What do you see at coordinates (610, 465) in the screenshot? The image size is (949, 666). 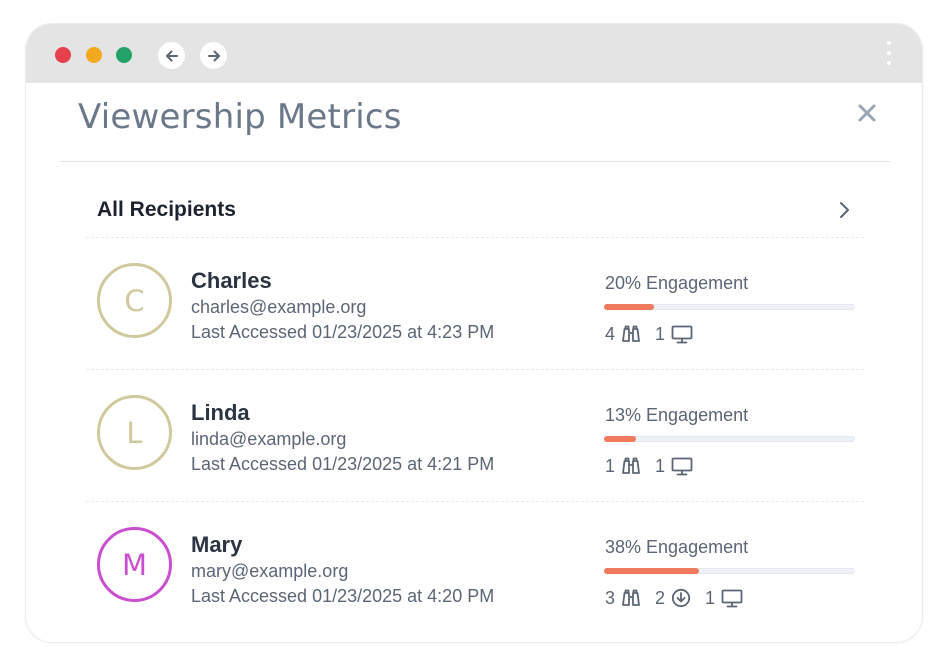 I see `views-count: 1` at bounding box center [610, 465].